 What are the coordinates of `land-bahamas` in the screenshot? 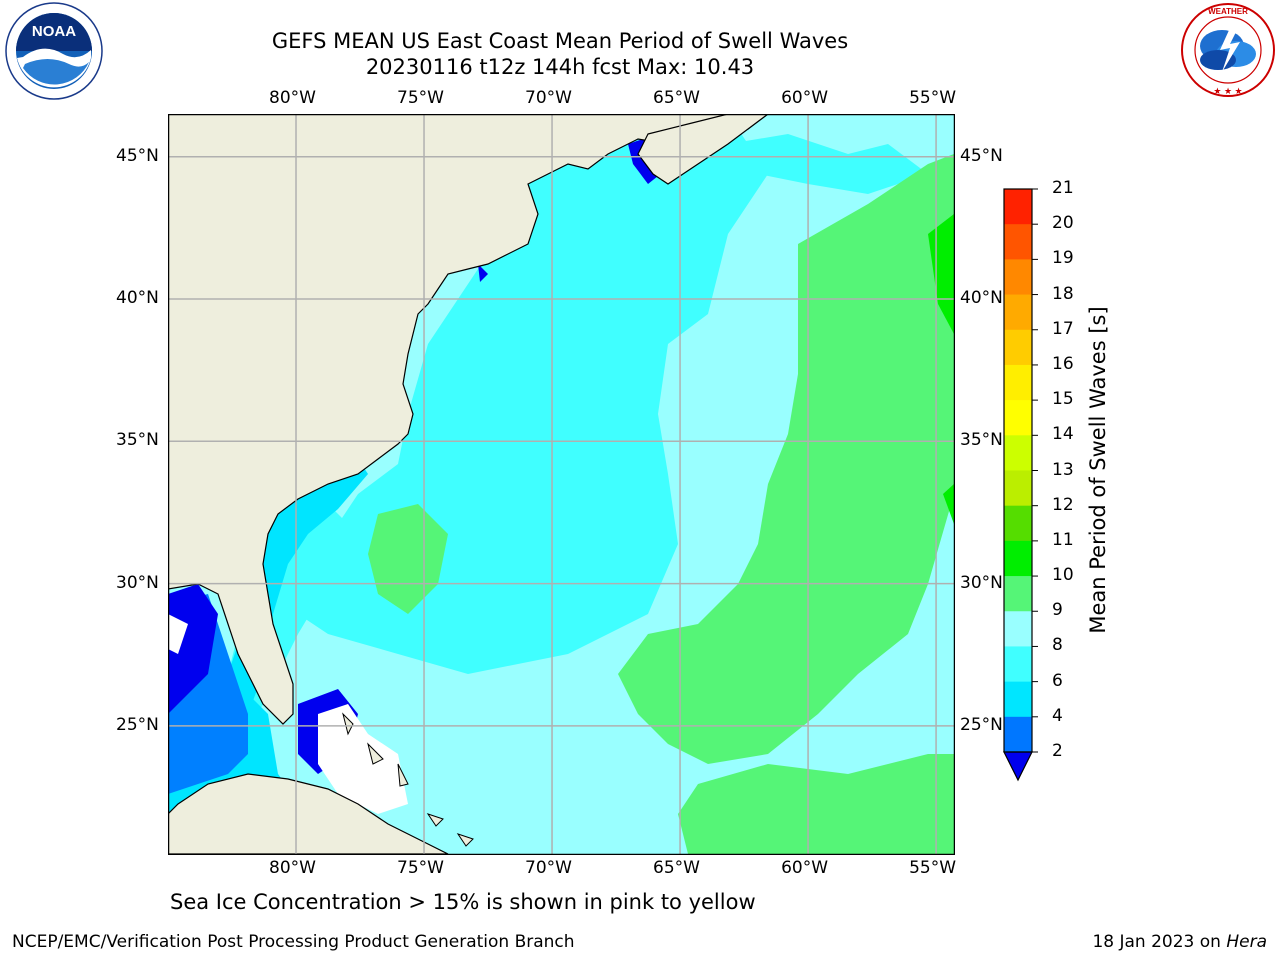 It's located at (408, 779).